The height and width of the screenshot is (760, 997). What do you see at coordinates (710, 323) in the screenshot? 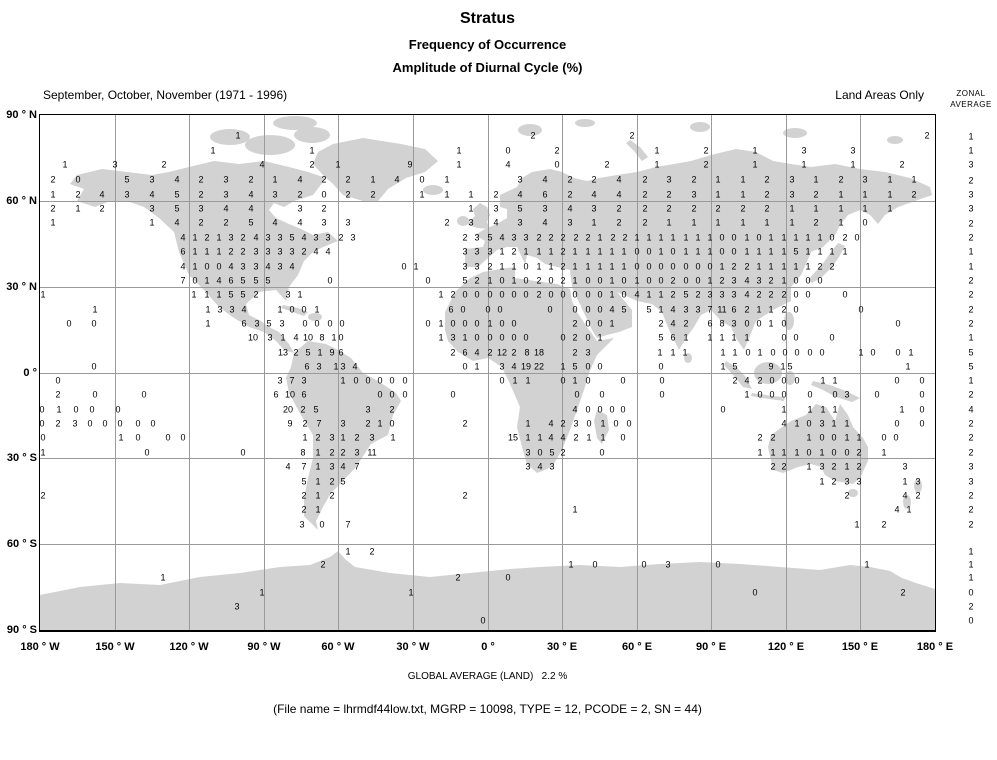
I see `map-value: 6` at bounding box center [710, 323].